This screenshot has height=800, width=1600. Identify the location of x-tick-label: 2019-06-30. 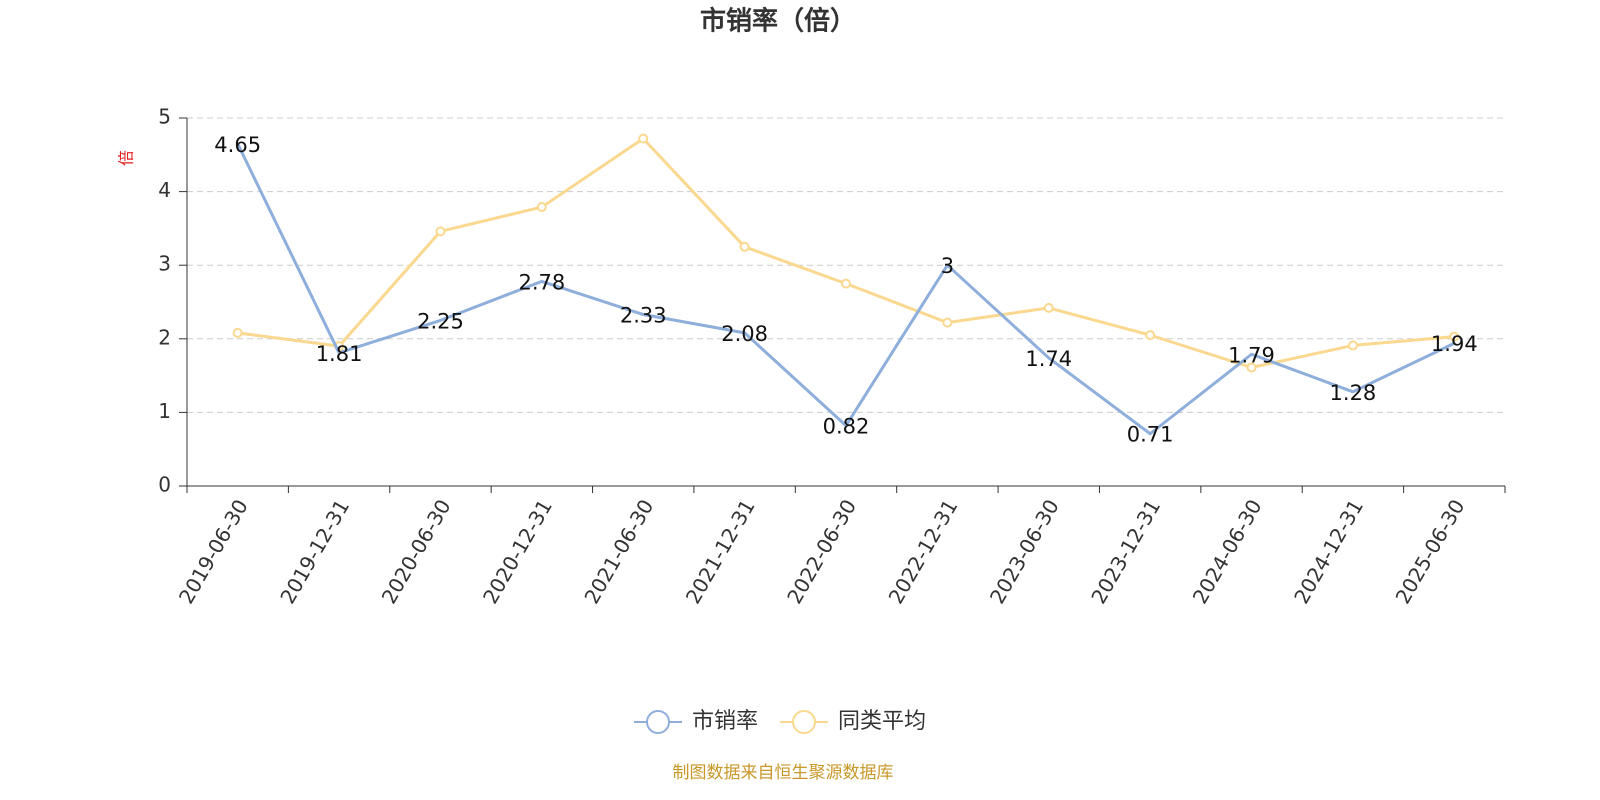
(213, 551).